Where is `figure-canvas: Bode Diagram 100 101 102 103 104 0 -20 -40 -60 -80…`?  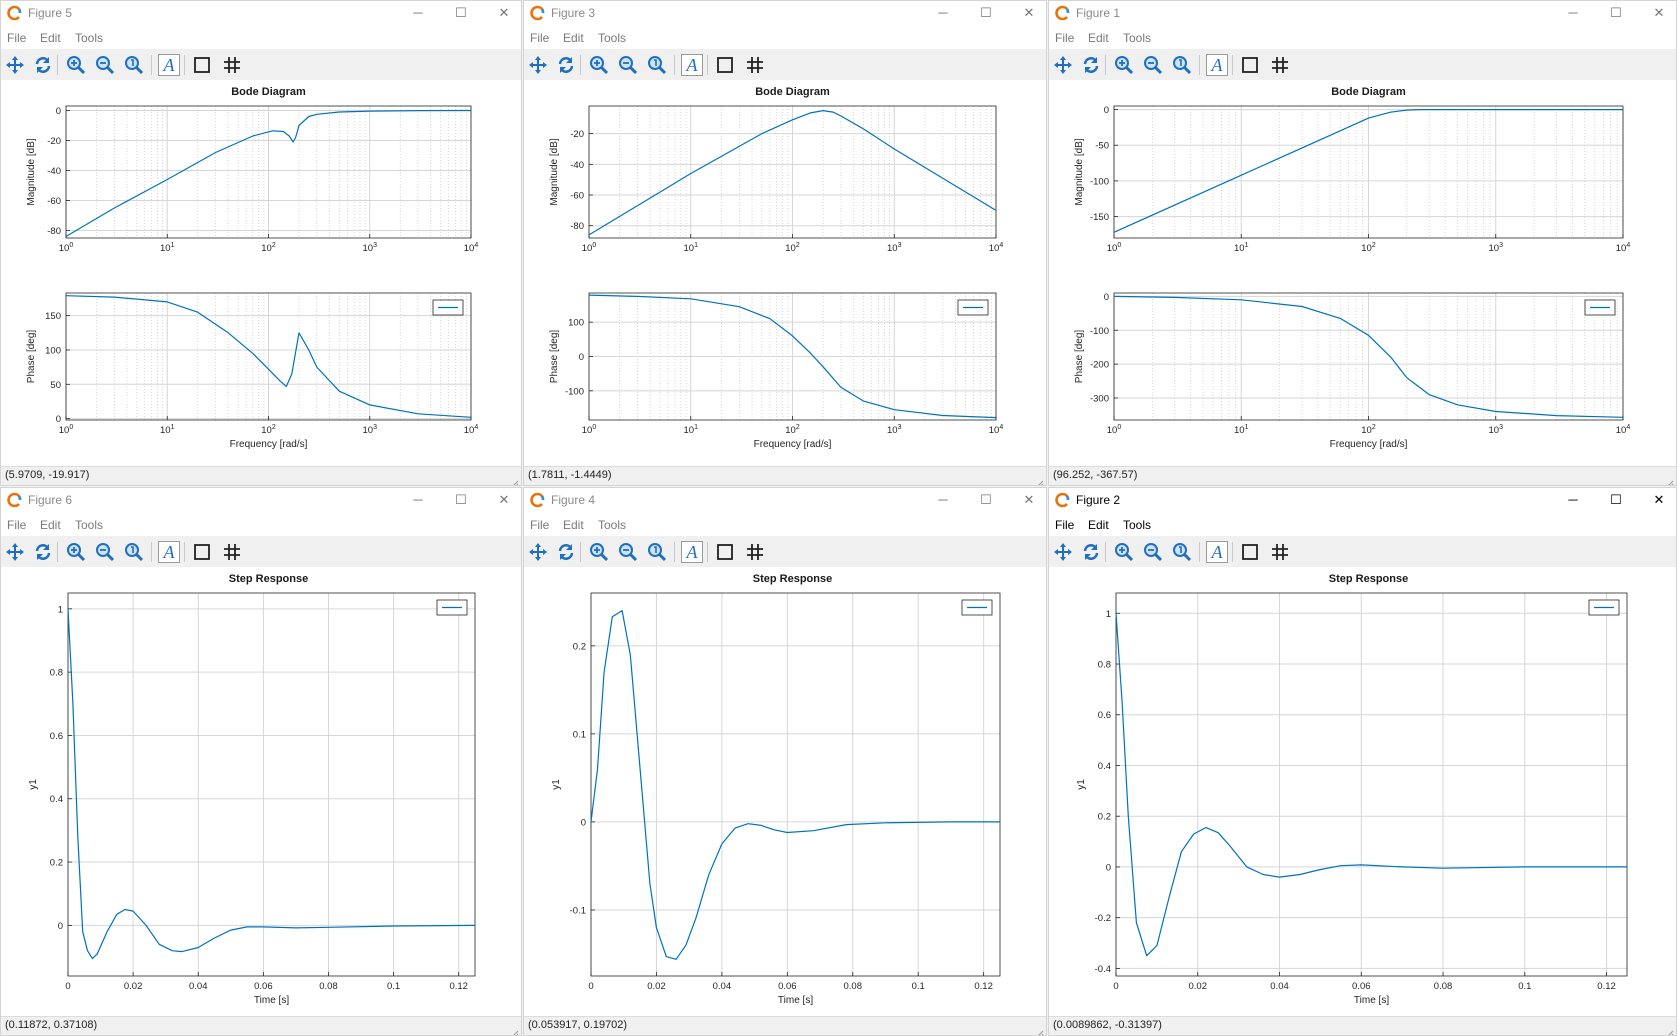
figure-canvas: Bode Diagram 100 101 102 103 104 0 -20 -40 -60 -80… is located at coordinates (261, 273).